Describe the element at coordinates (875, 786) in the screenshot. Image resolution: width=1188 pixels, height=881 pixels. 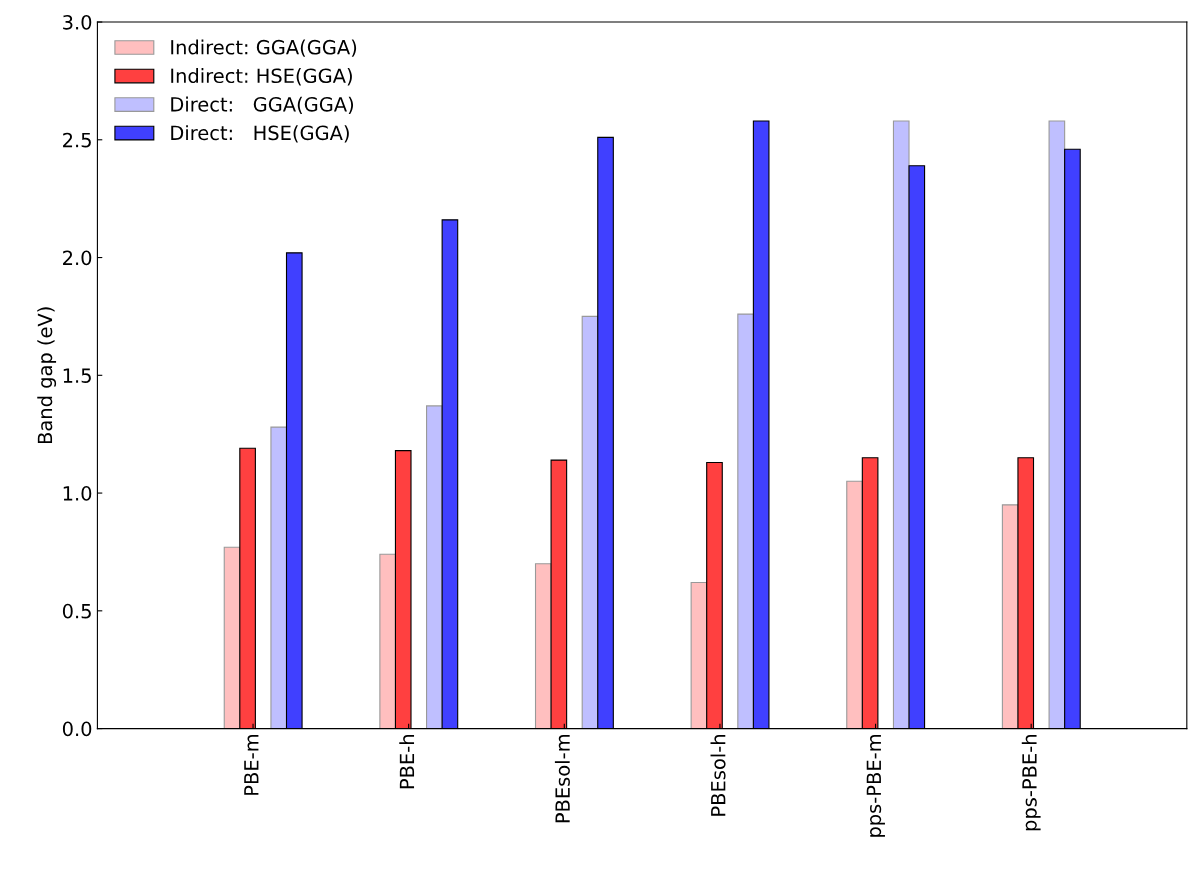
I see `x-tick-label: pps-PBE-m` at that location.